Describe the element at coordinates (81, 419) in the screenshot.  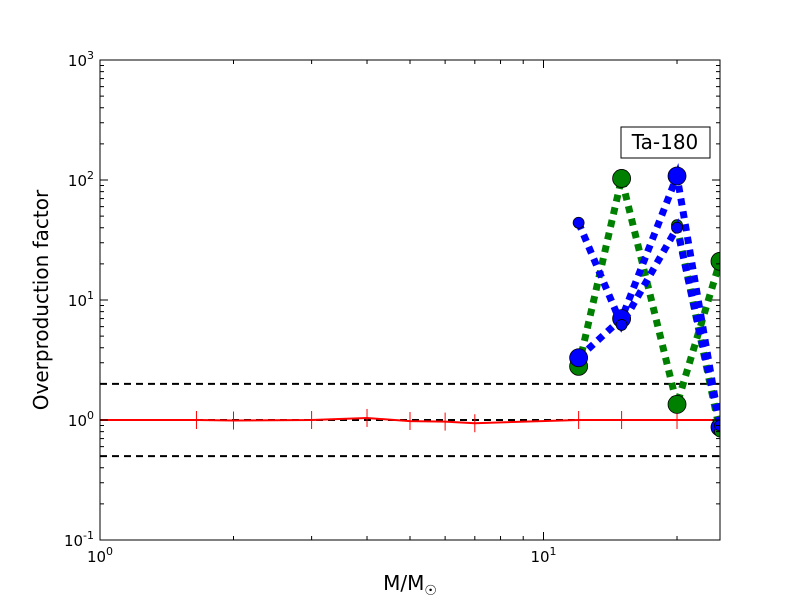
I see `y-tick-label-1: 10⁰` at that location.